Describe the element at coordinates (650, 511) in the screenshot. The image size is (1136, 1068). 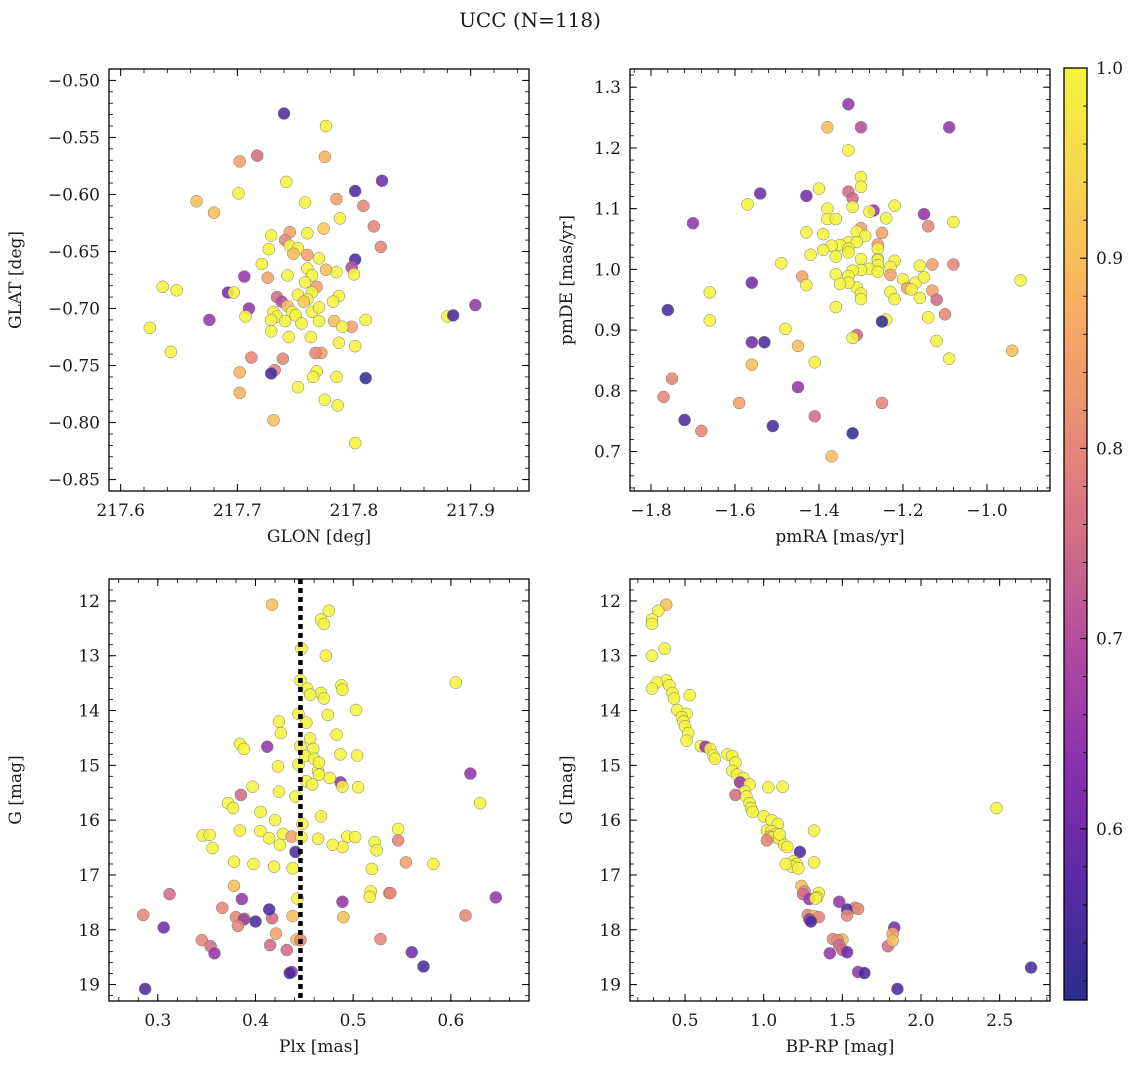
I see `x-tick-label: −1.8` at that location.